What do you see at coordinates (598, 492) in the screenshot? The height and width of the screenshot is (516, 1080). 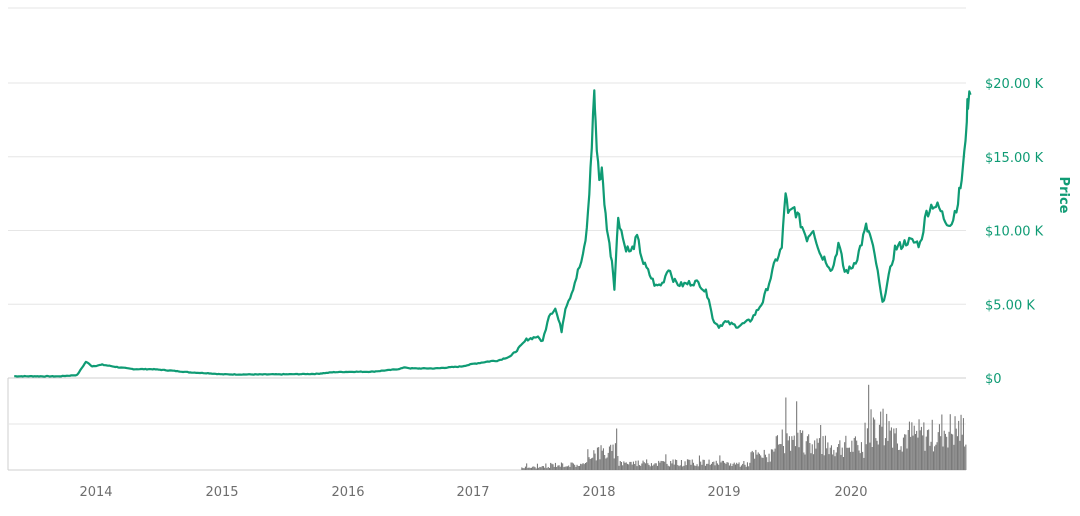 I see `x-tick-label: 2018` at bounding box center [598, 492].